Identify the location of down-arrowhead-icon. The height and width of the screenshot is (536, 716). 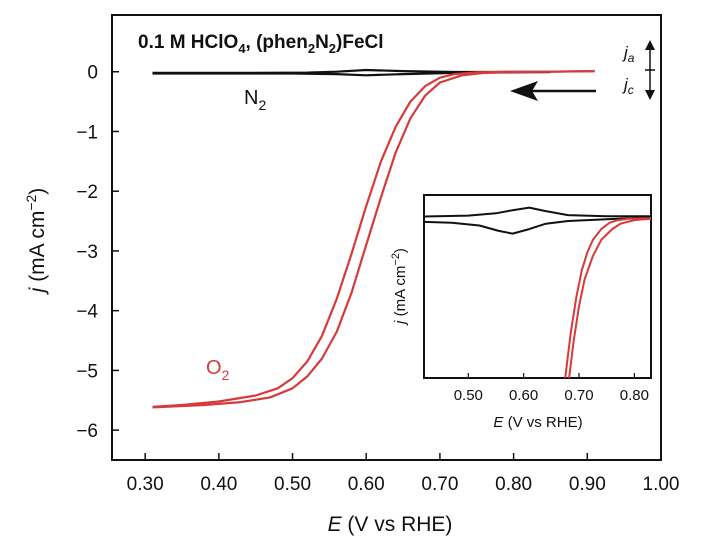
(650, 95).